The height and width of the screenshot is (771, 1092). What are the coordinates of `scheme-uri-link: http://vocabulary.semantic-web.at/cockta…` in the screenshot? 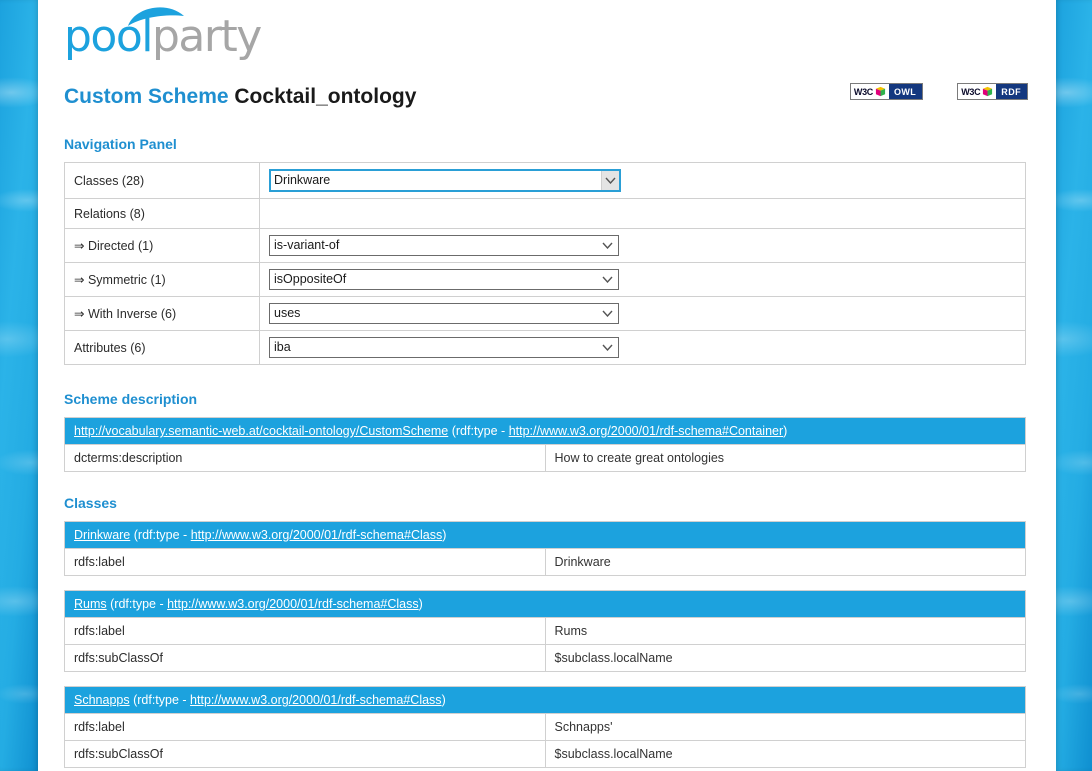 It's located at (261, 431).